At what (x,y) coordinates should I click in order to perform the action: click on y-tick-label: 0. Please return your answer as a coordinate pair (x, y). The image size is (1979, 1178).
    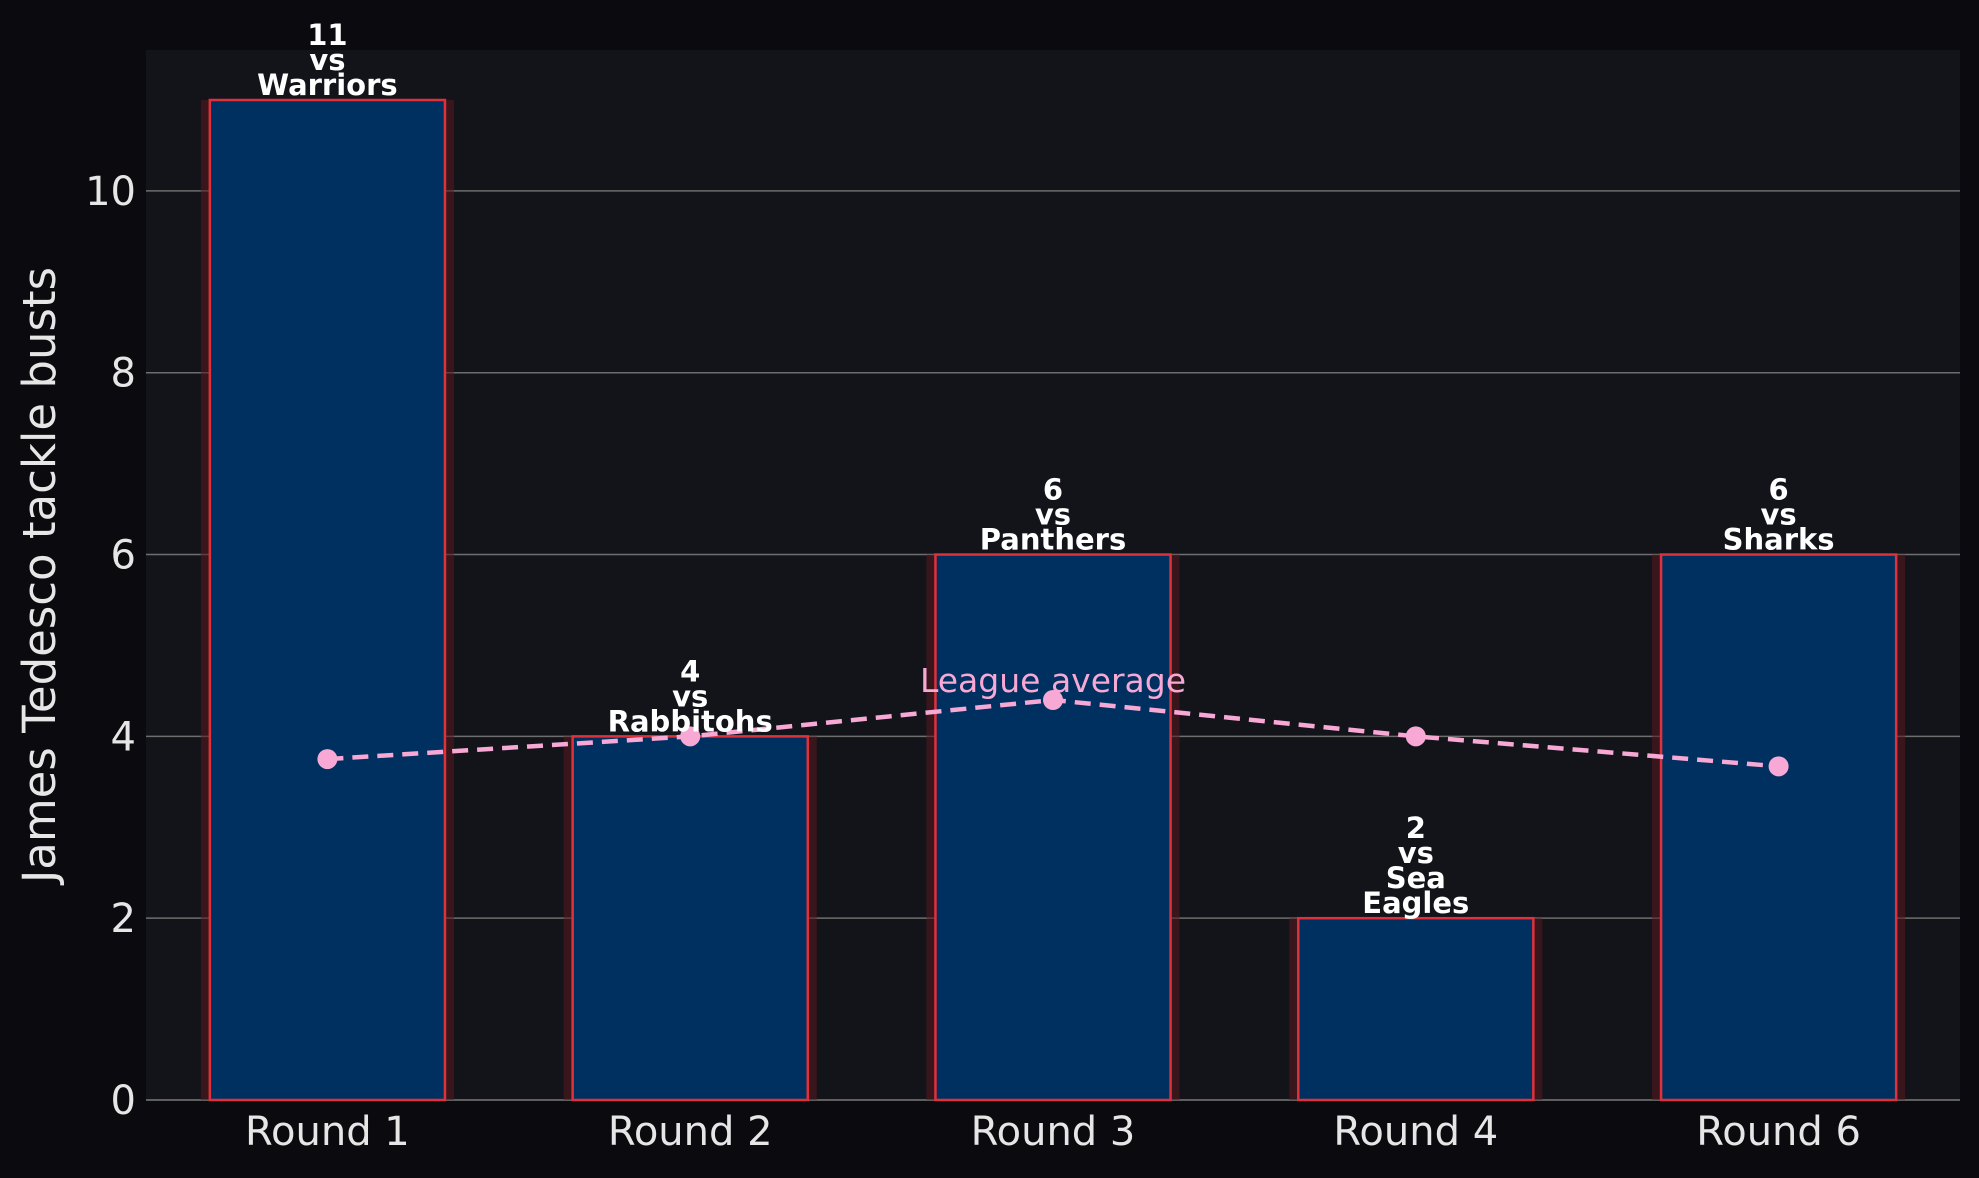
    Looking at the image, I should click on (123, 1101).